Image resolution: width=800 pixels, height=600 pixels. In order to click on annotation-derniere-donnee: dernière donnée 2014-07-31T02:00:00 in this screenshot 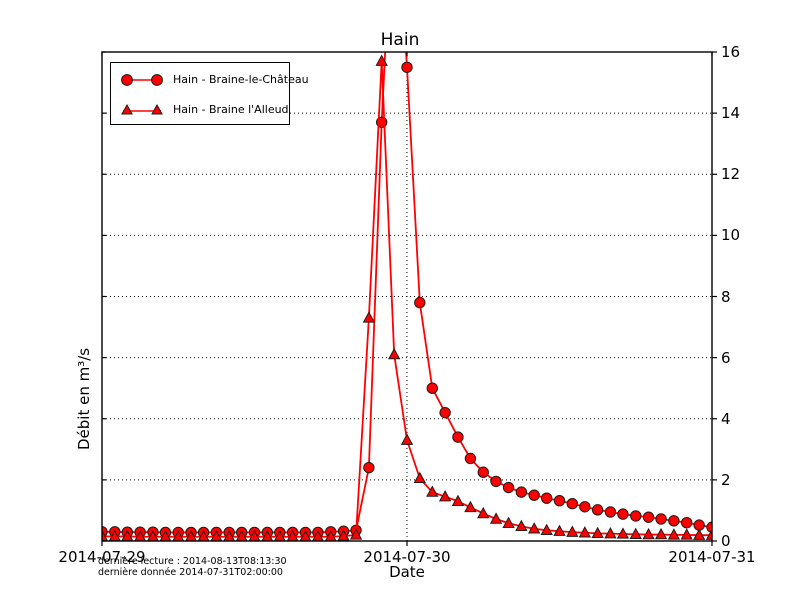, I will do `click(190, 572)`.